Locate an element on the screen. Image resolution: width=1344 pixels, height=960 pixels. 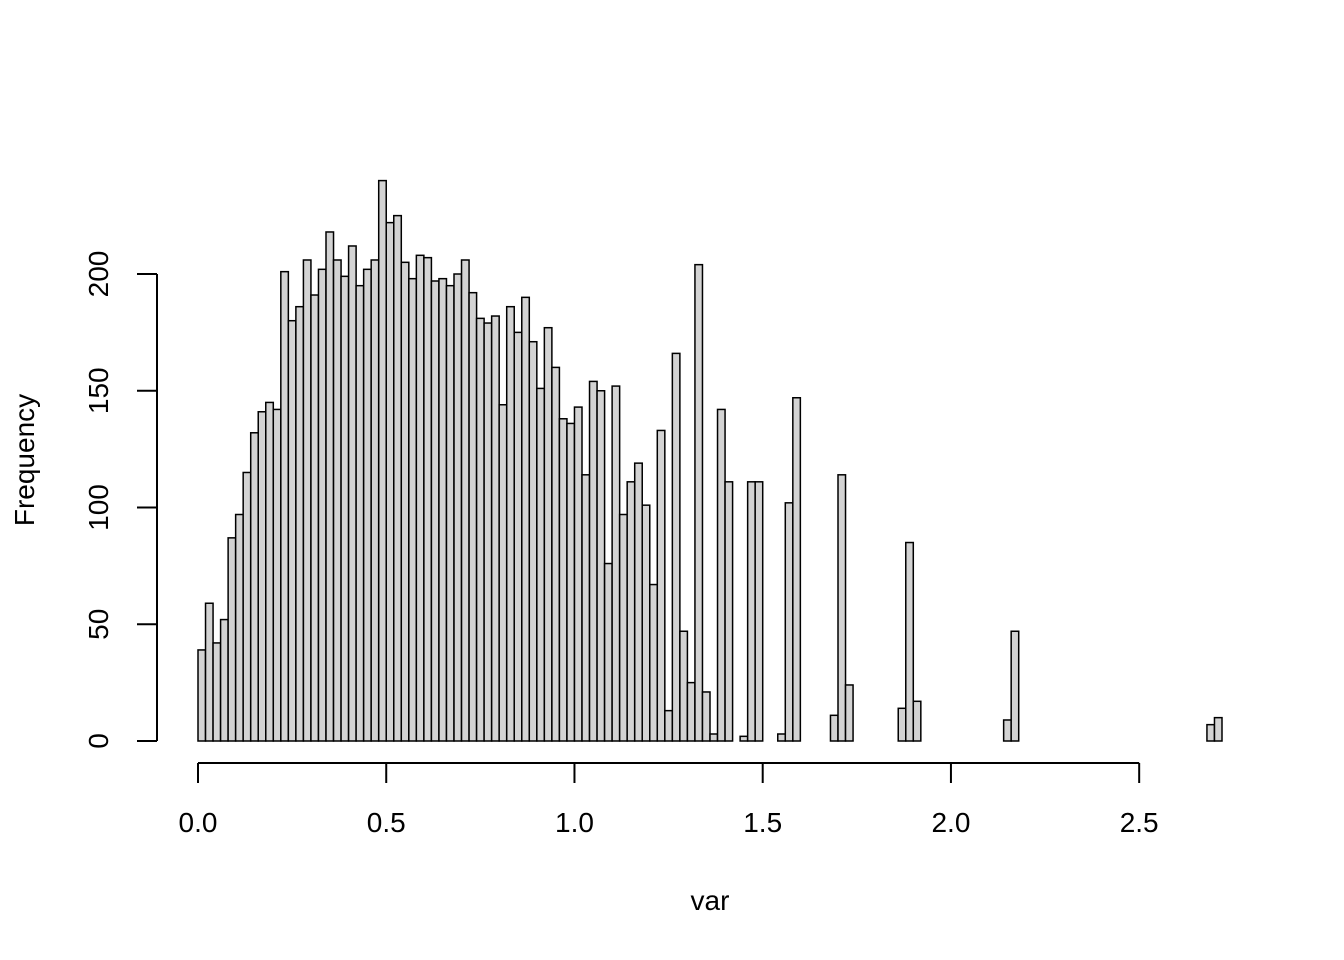
y-tick-label: 0 is located at coordinates (98, 741).